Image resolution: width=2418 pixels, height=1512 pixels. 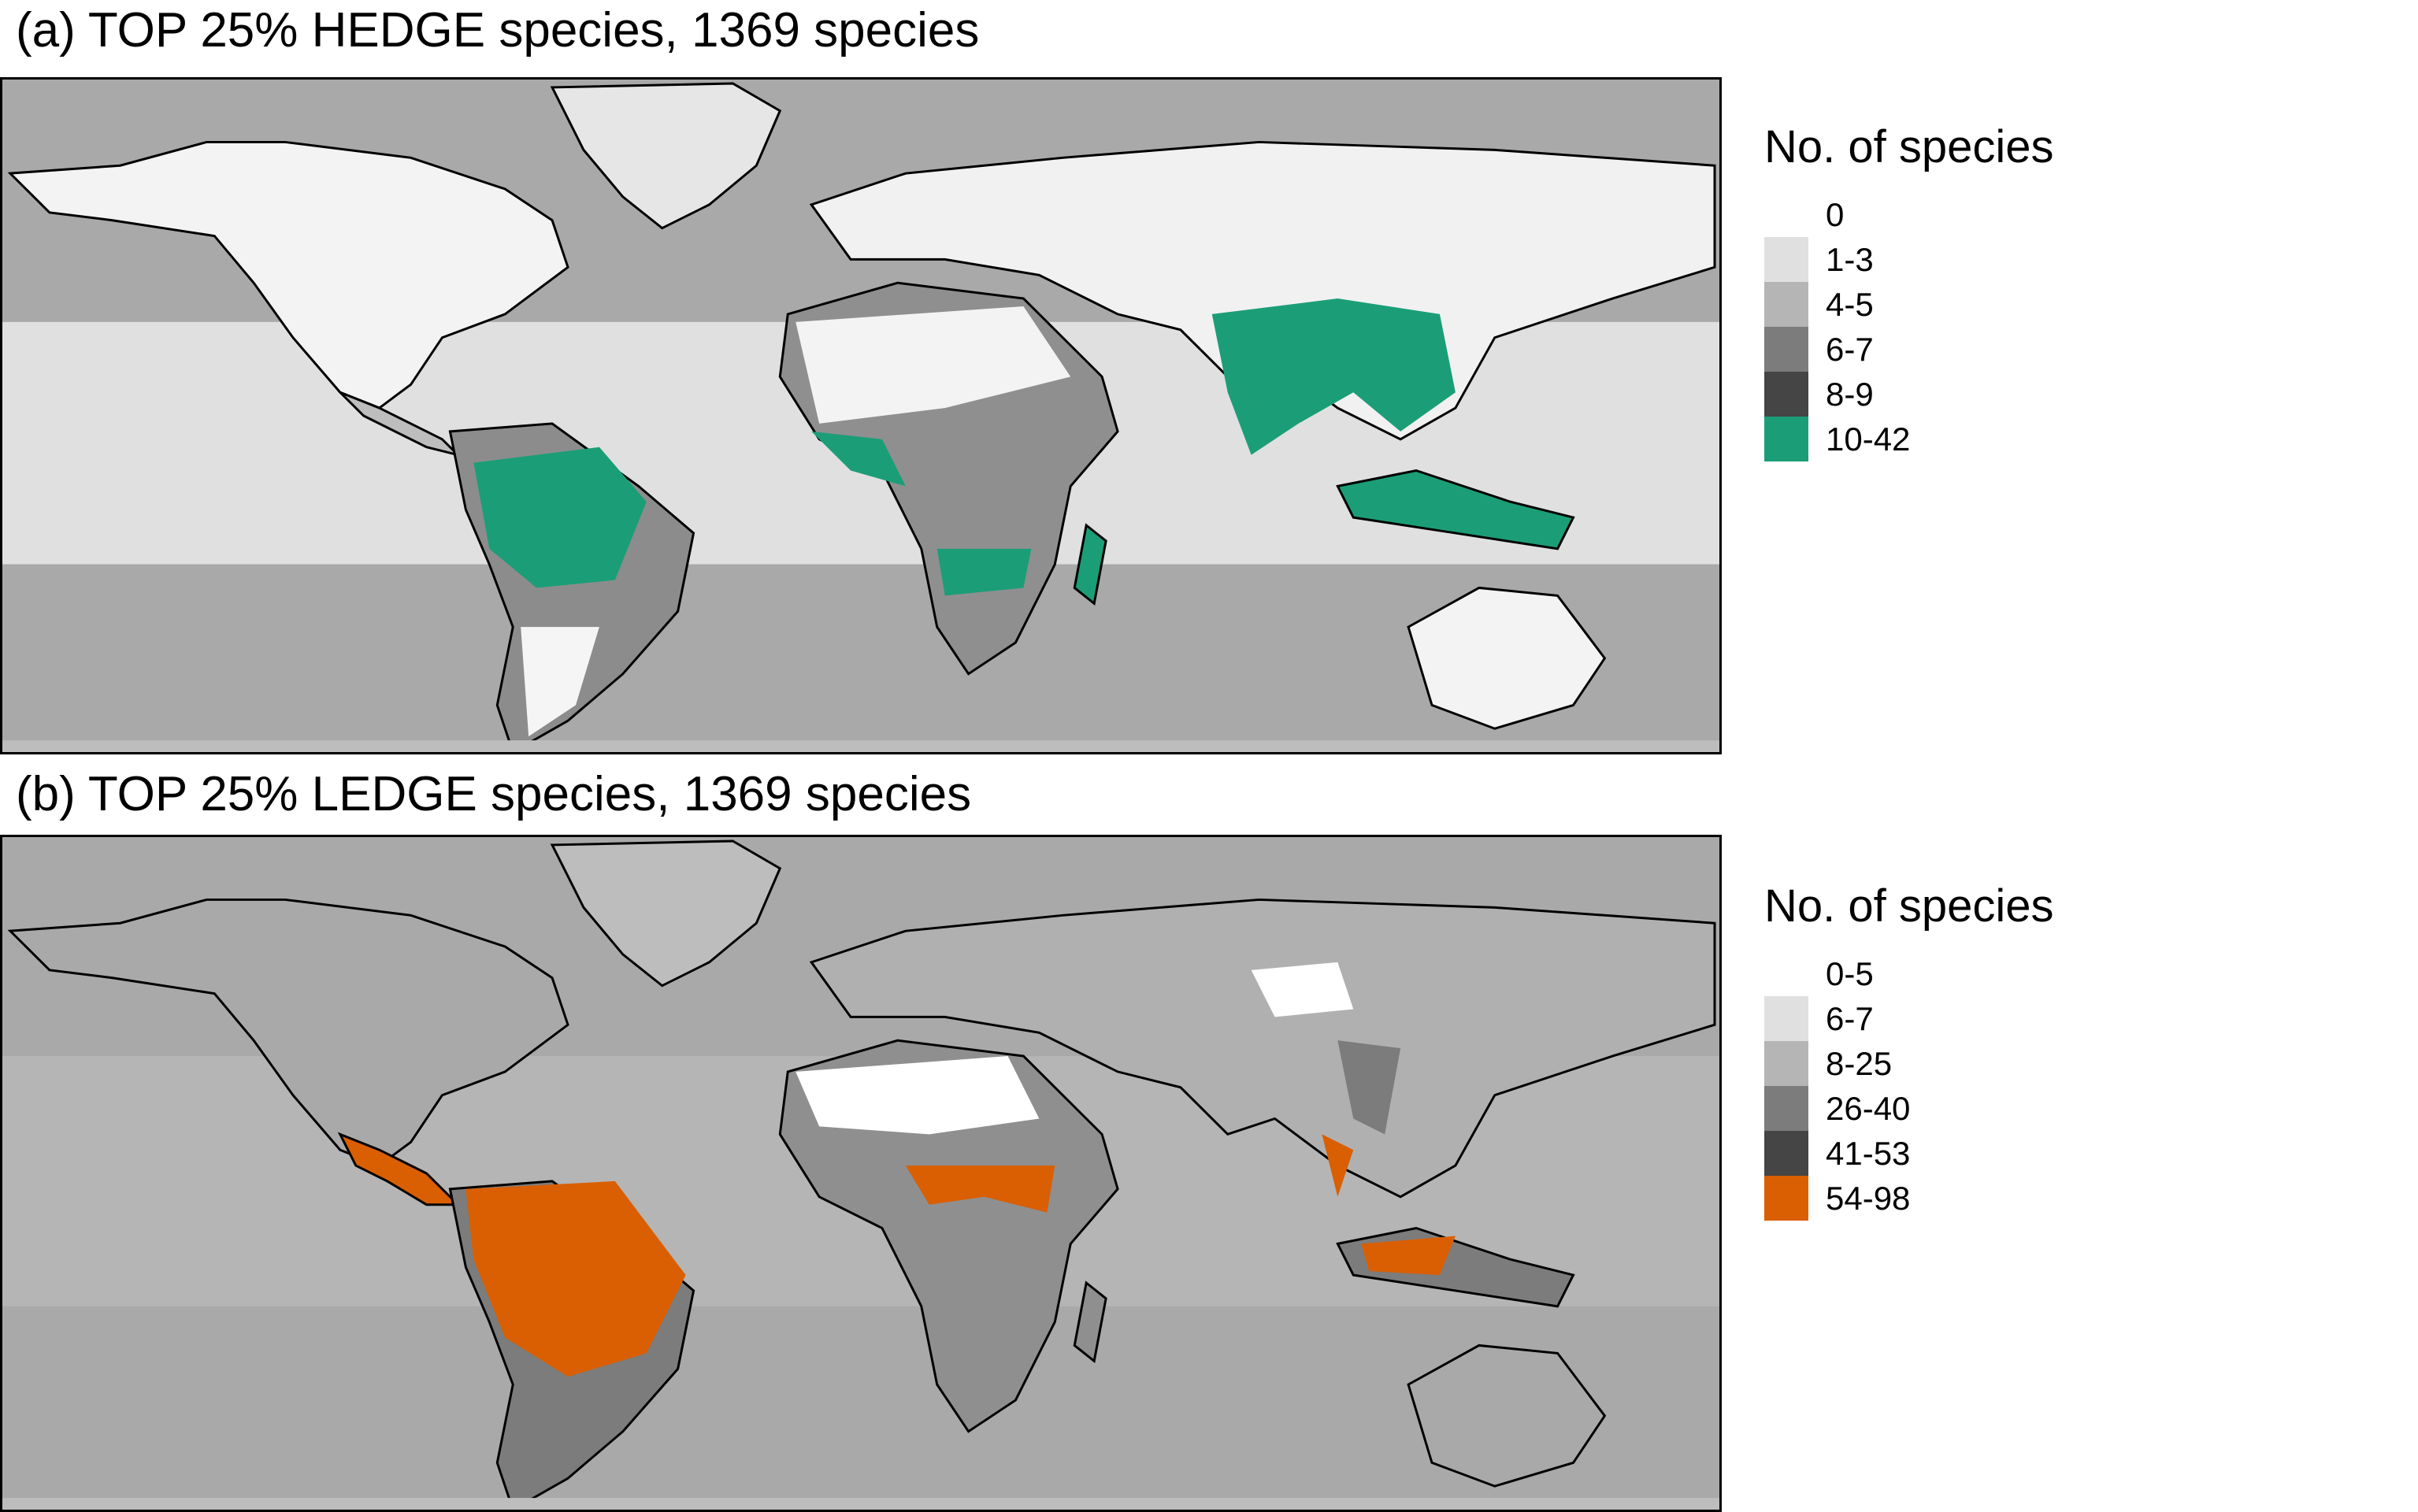 I want to click on legend-label: 26-40, so click(x=1869, y=1108).